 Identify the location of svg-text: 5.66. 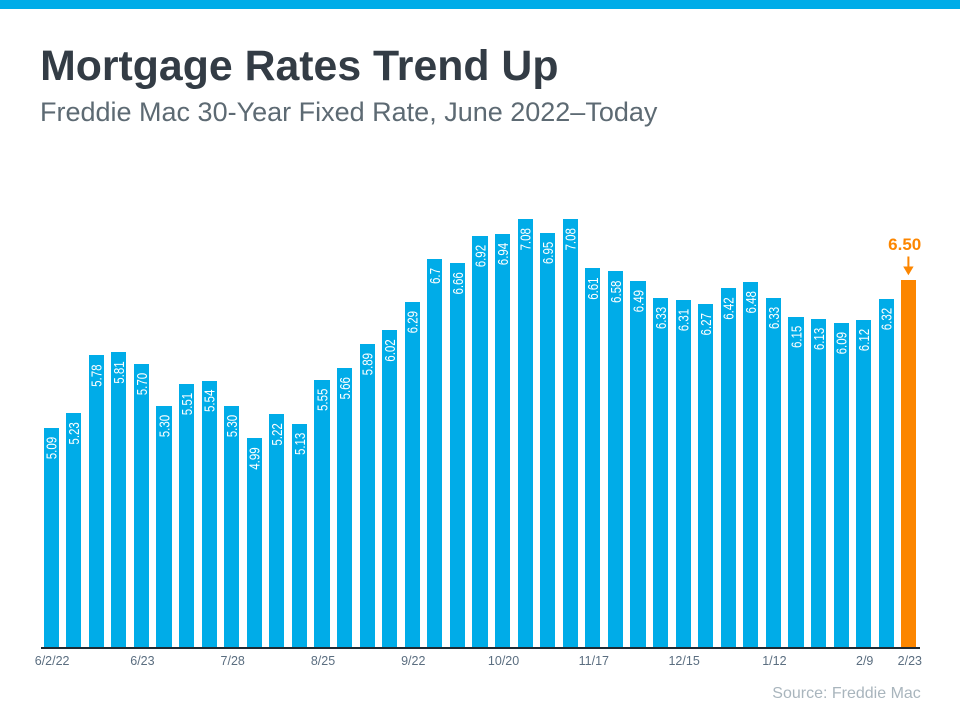
(346, 388).